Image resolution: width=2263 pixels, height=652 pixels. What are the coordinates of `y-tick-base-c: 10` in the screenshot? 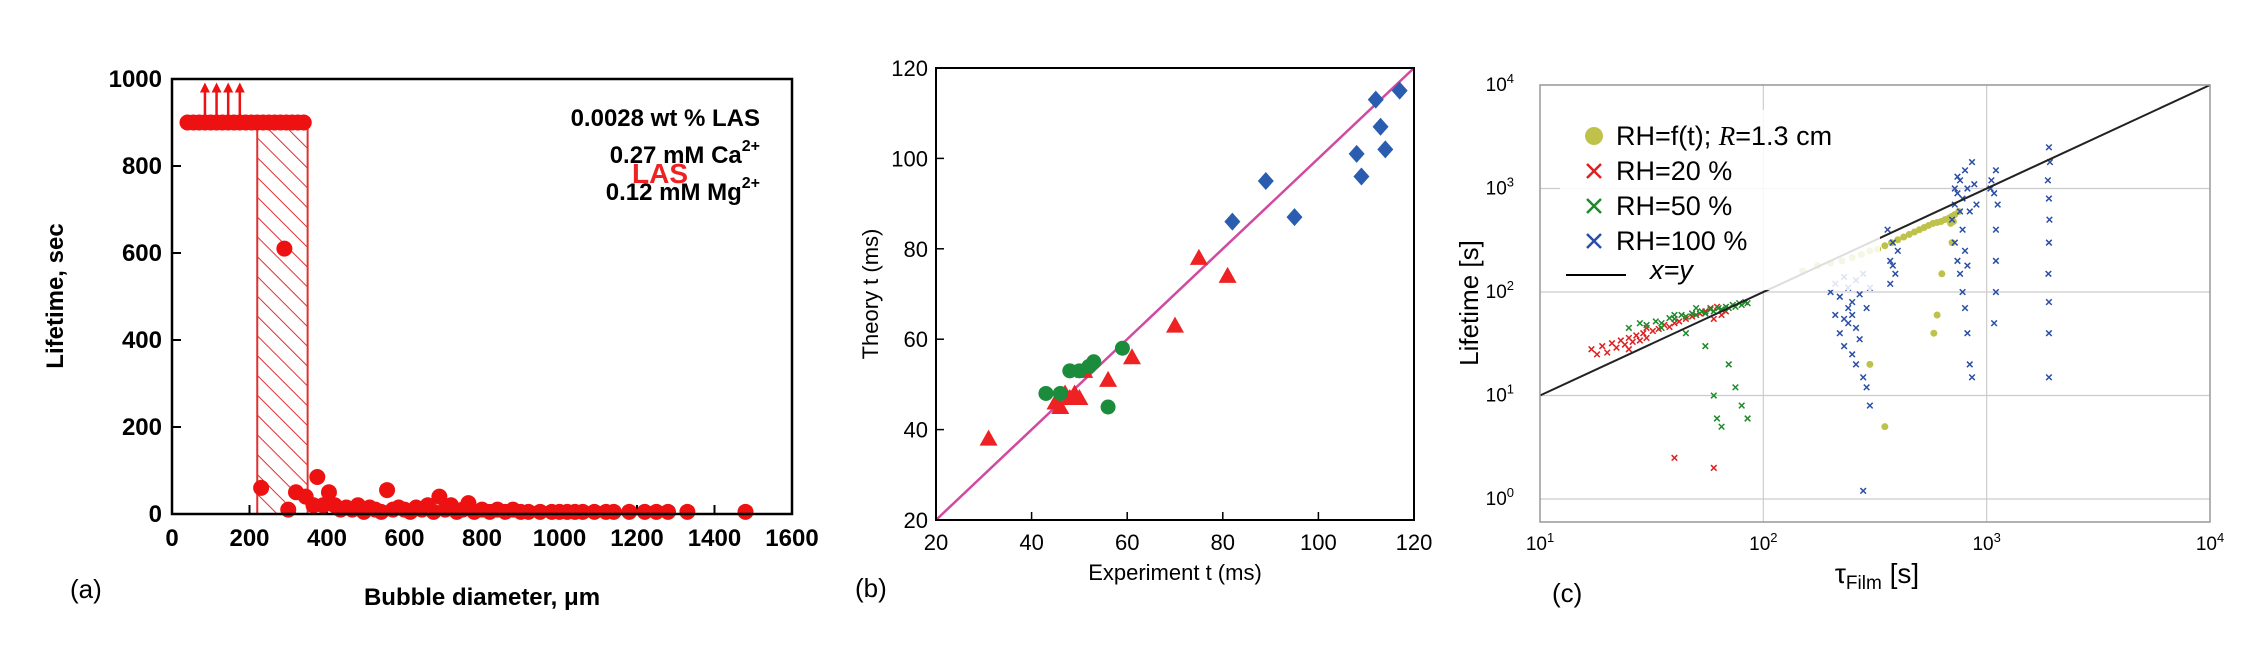 It's located at (1496, 396).